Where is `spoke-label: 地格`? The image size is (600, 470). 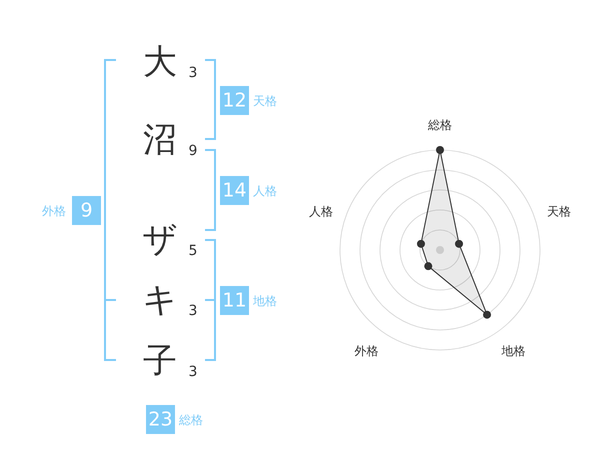
spoke-label: 地格 is located at coordinates (513, 351).